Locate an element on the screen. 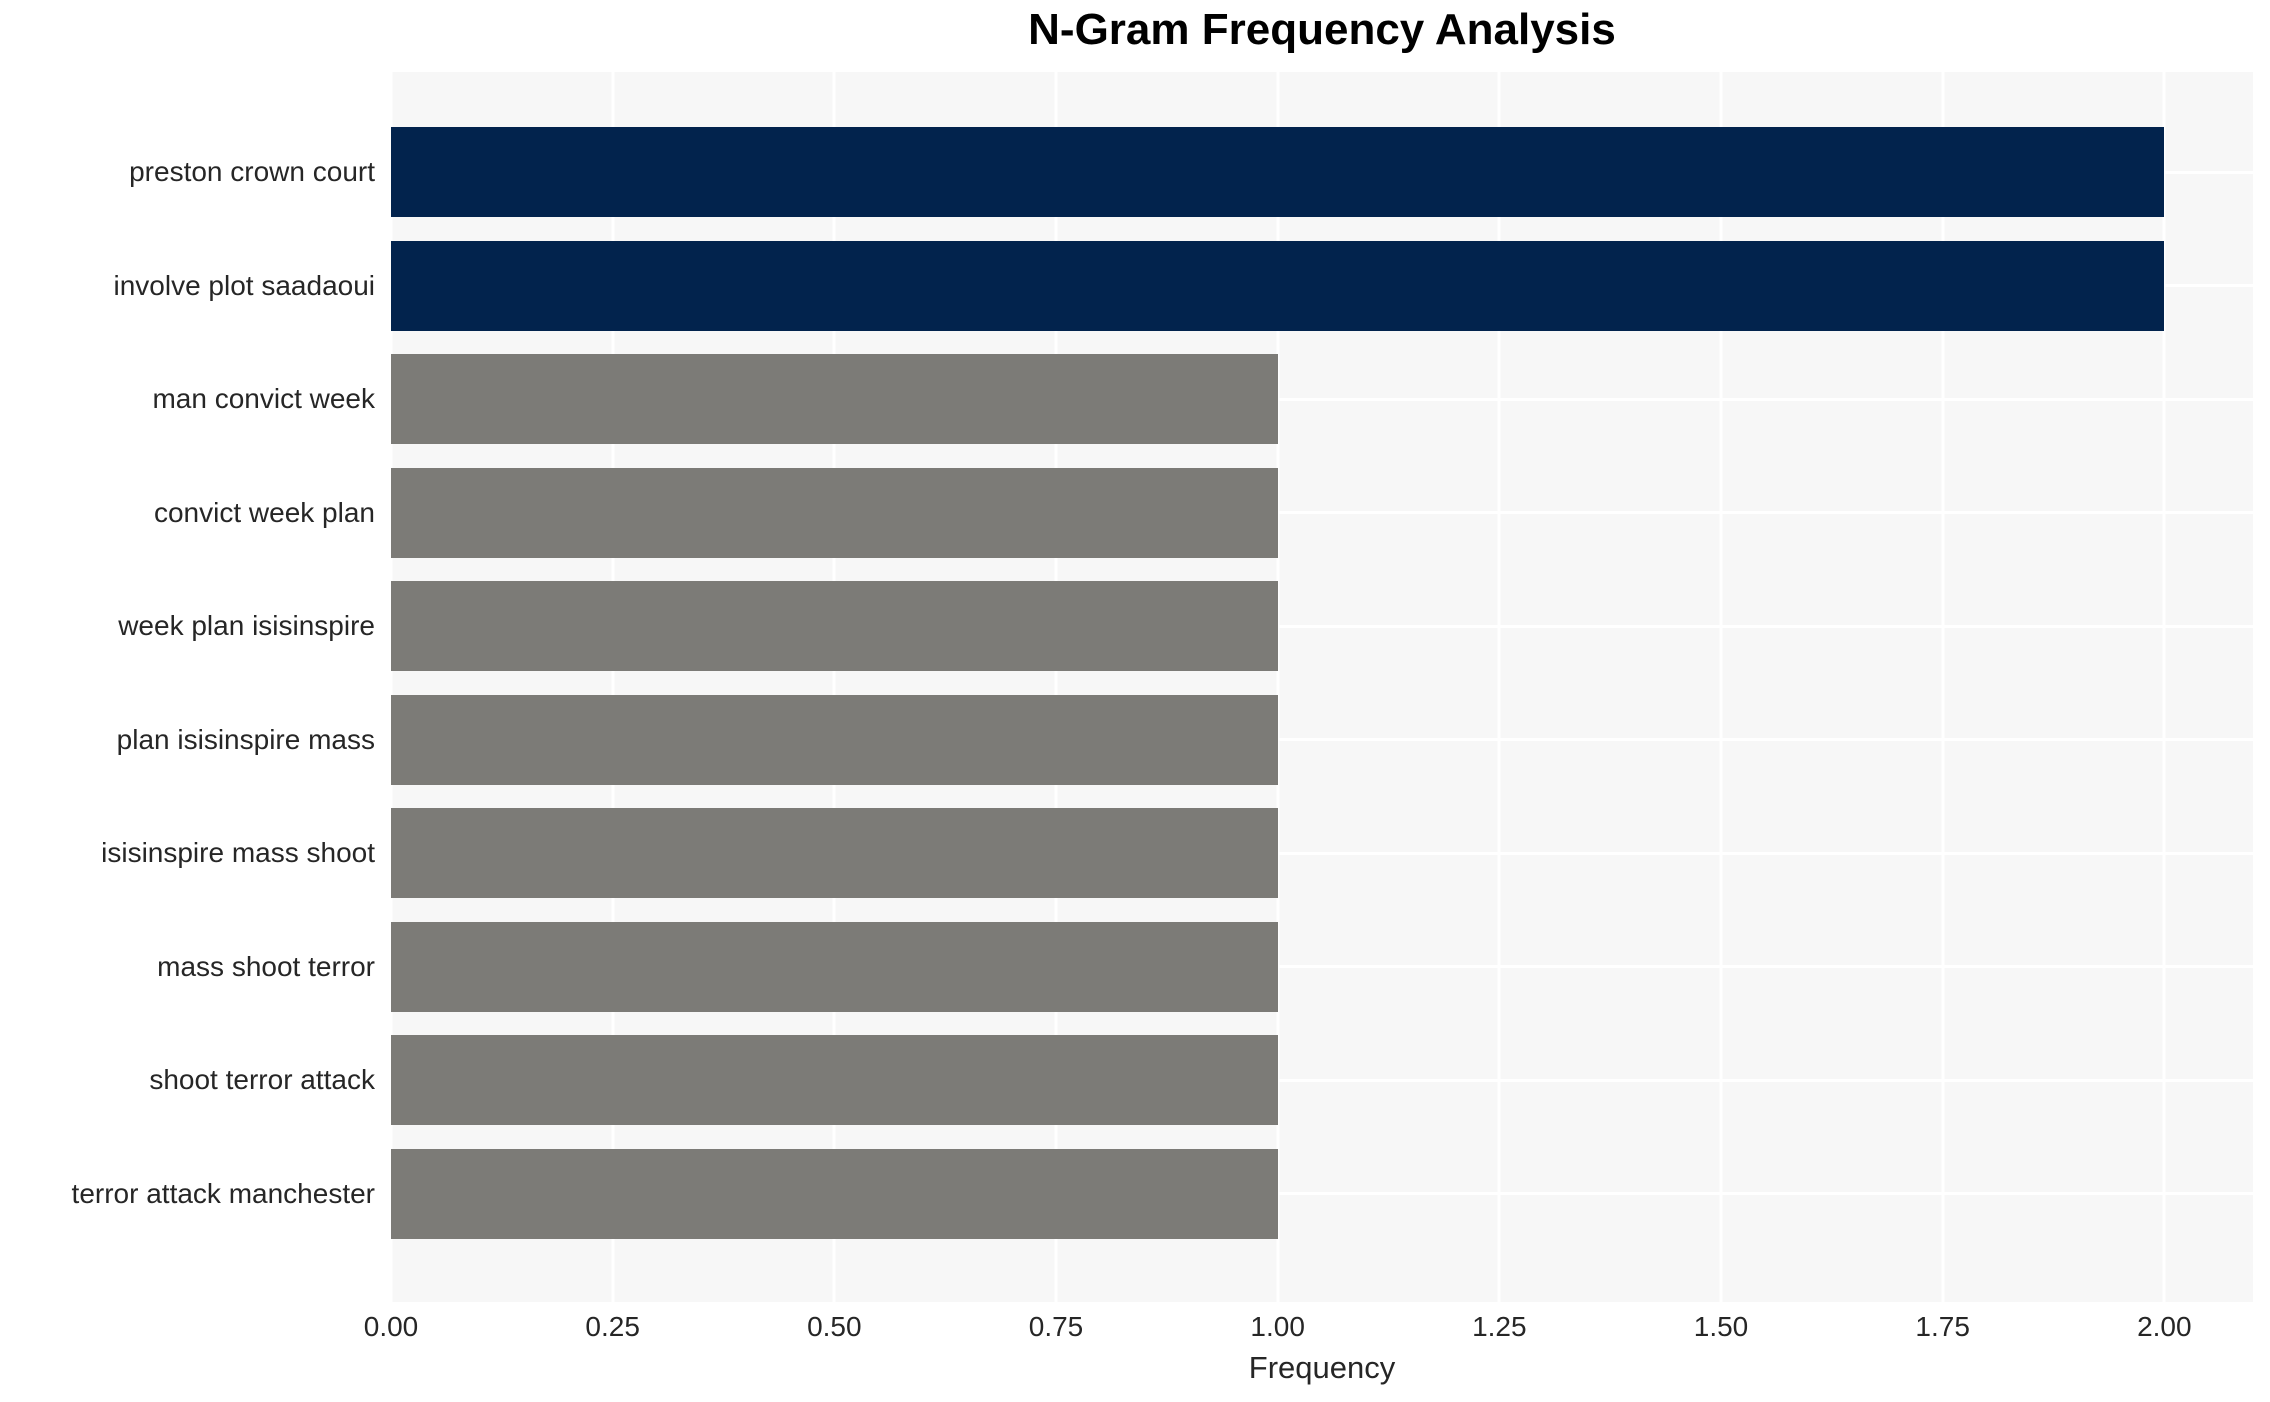 The height and width of the screenshot is (1402, 2270). x-tick-label: 1.50 is located at coordinates (1721, 1326).